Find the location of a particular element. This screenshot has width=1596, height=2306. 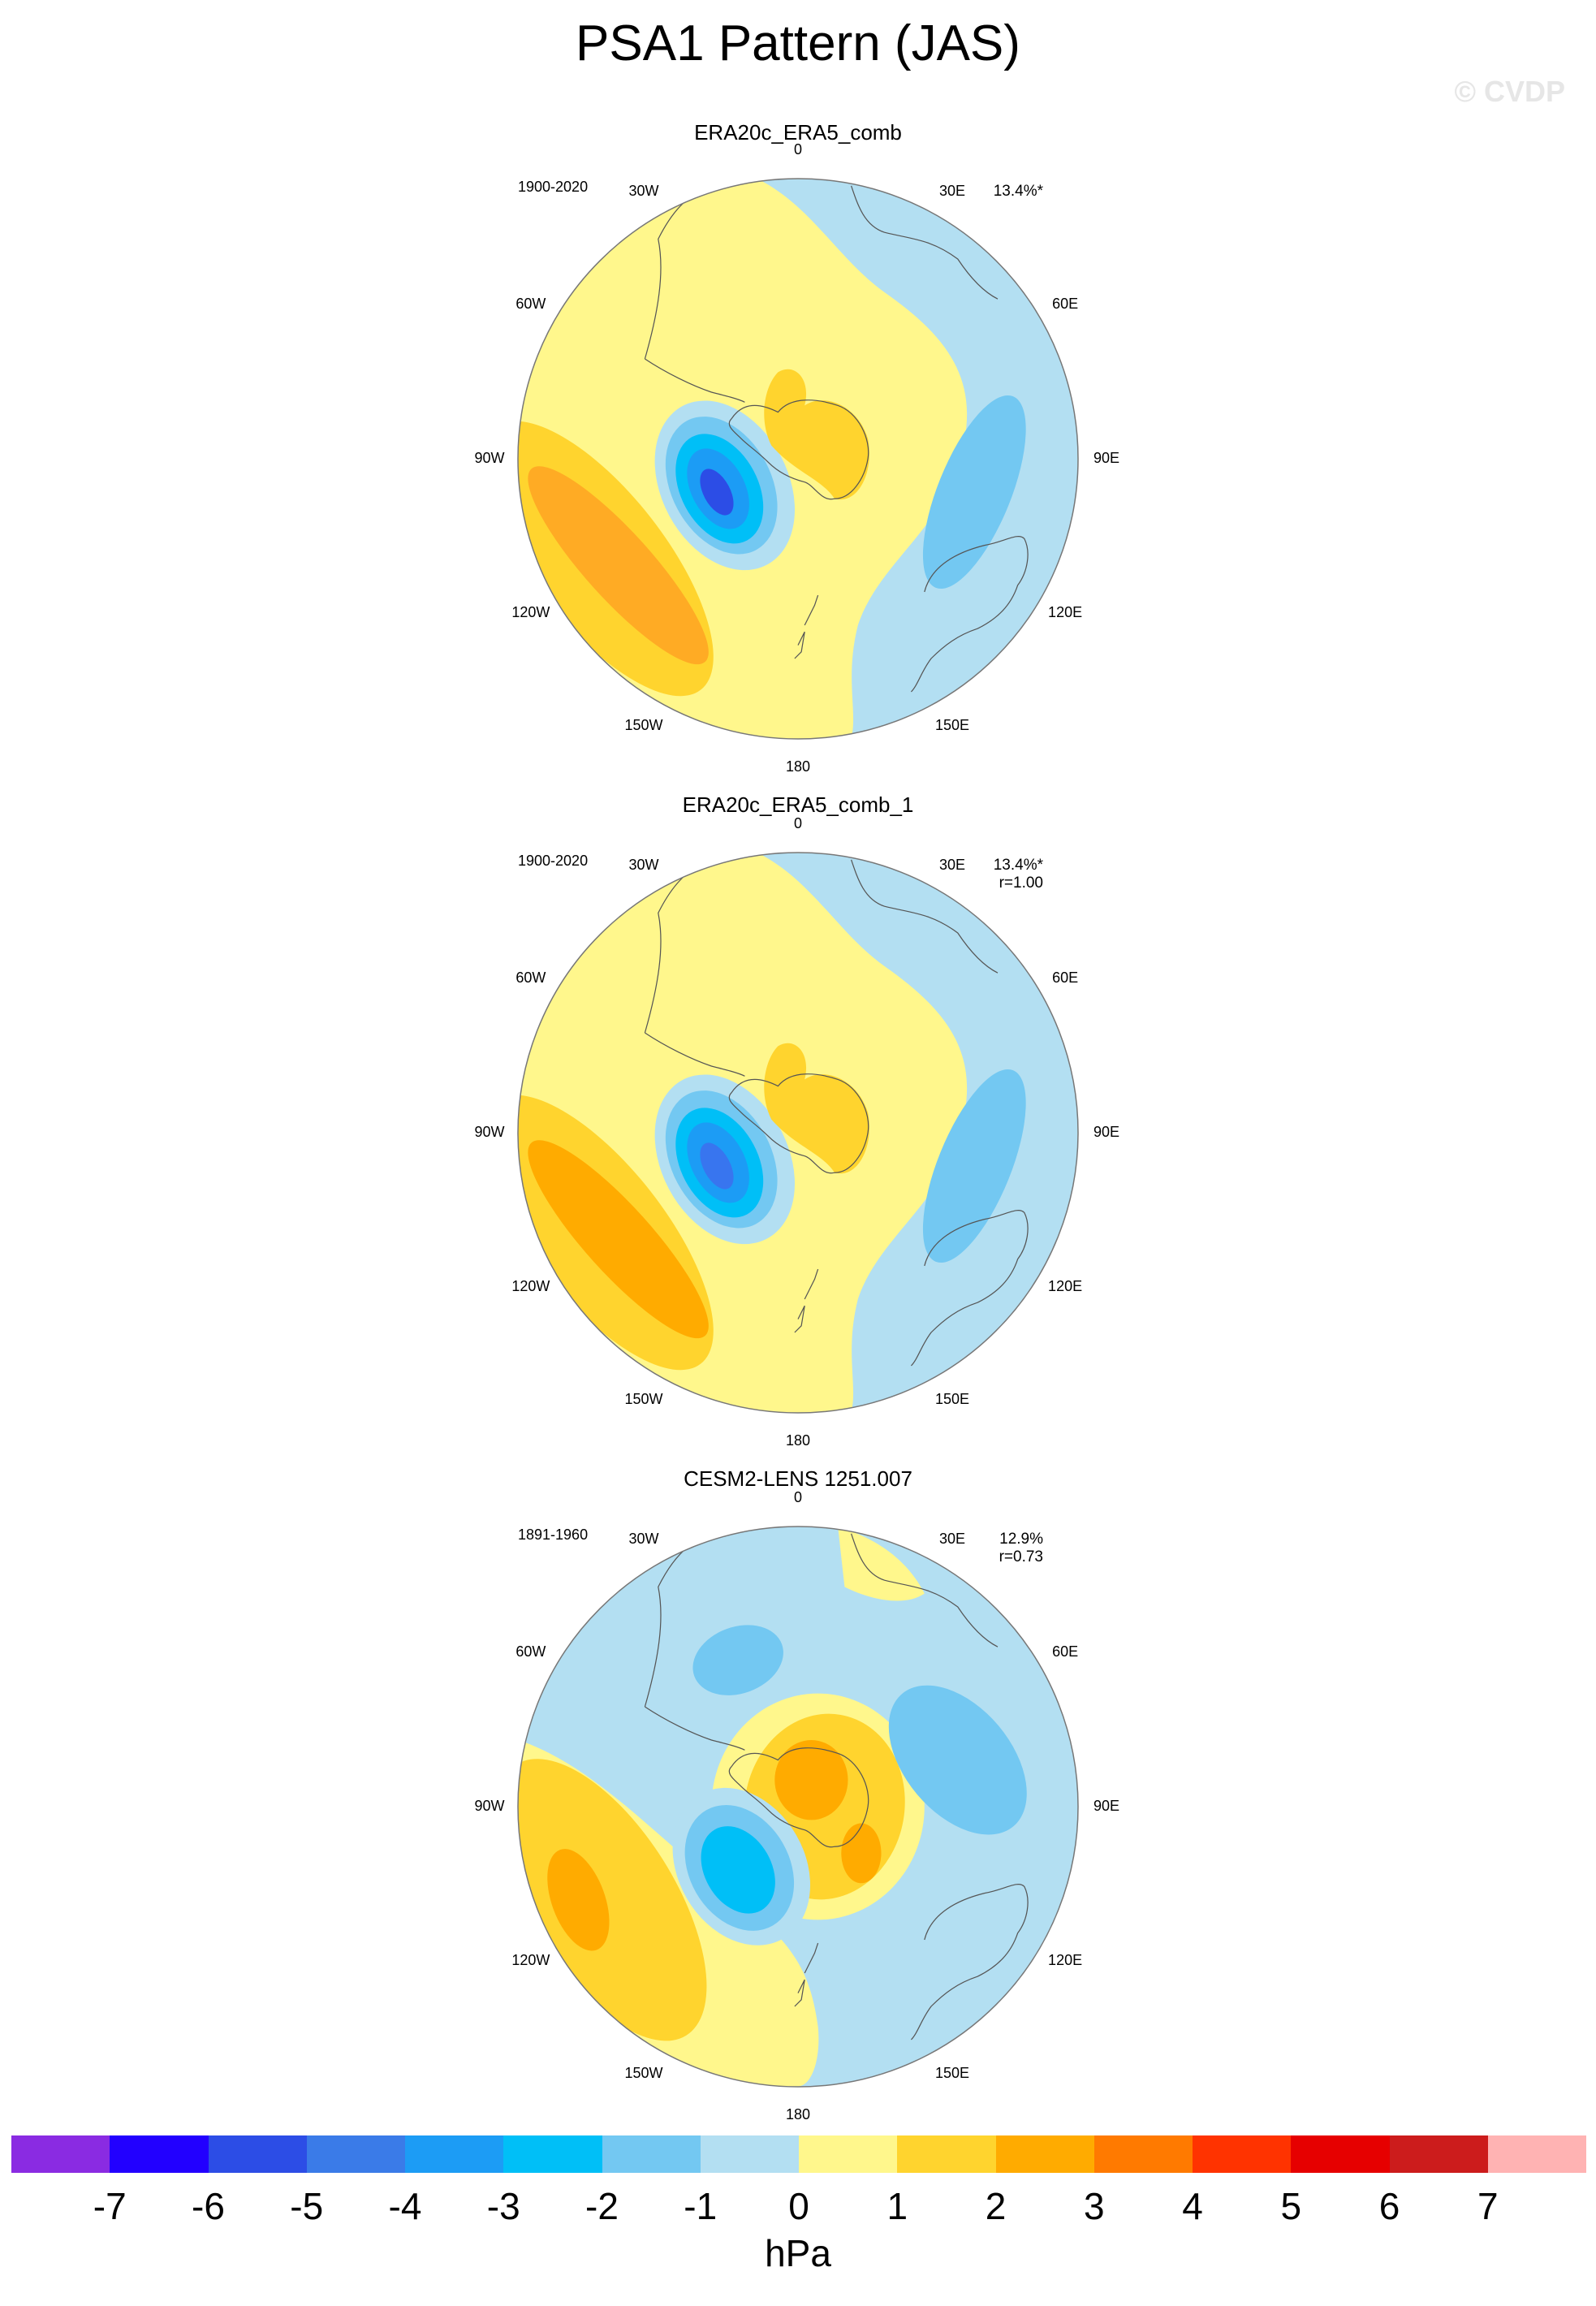

colorbar-tick-label: -2 is located at coordinates (602, 2206).